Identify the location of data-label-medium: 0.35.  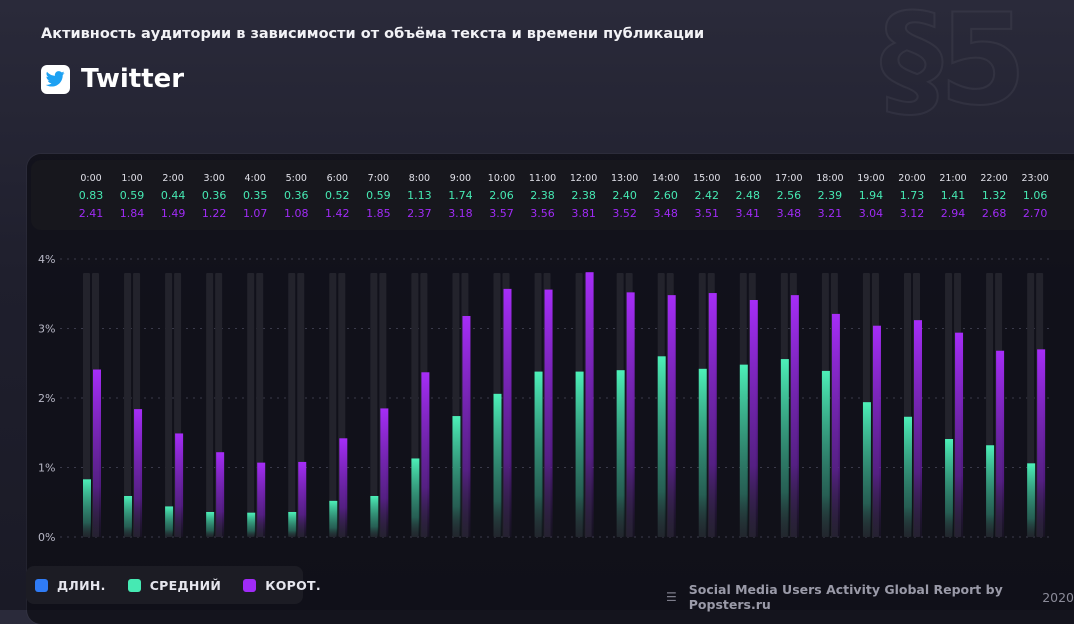
(255, 195).